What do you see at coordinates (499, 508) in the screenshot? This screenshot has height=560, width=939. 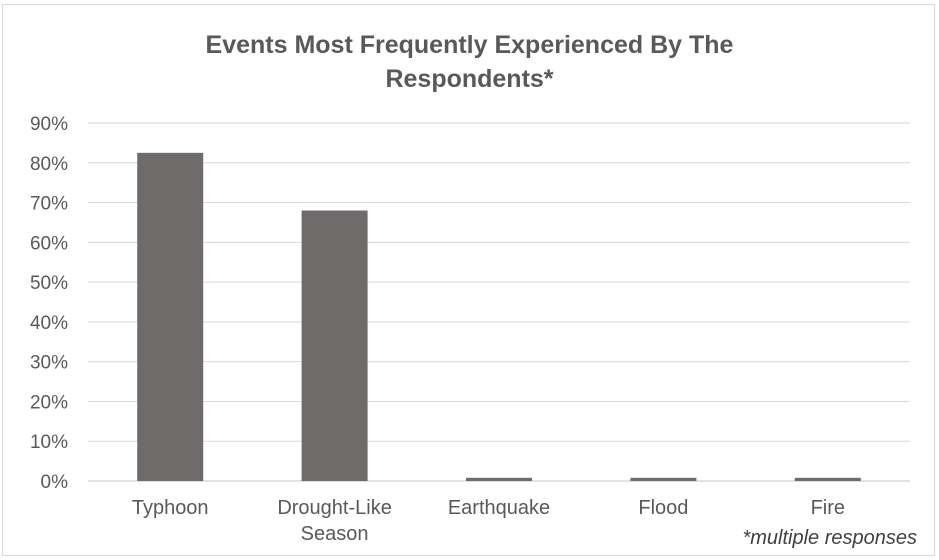 I see `x-category-label: Earthquake` at bounding box center [499, 508].